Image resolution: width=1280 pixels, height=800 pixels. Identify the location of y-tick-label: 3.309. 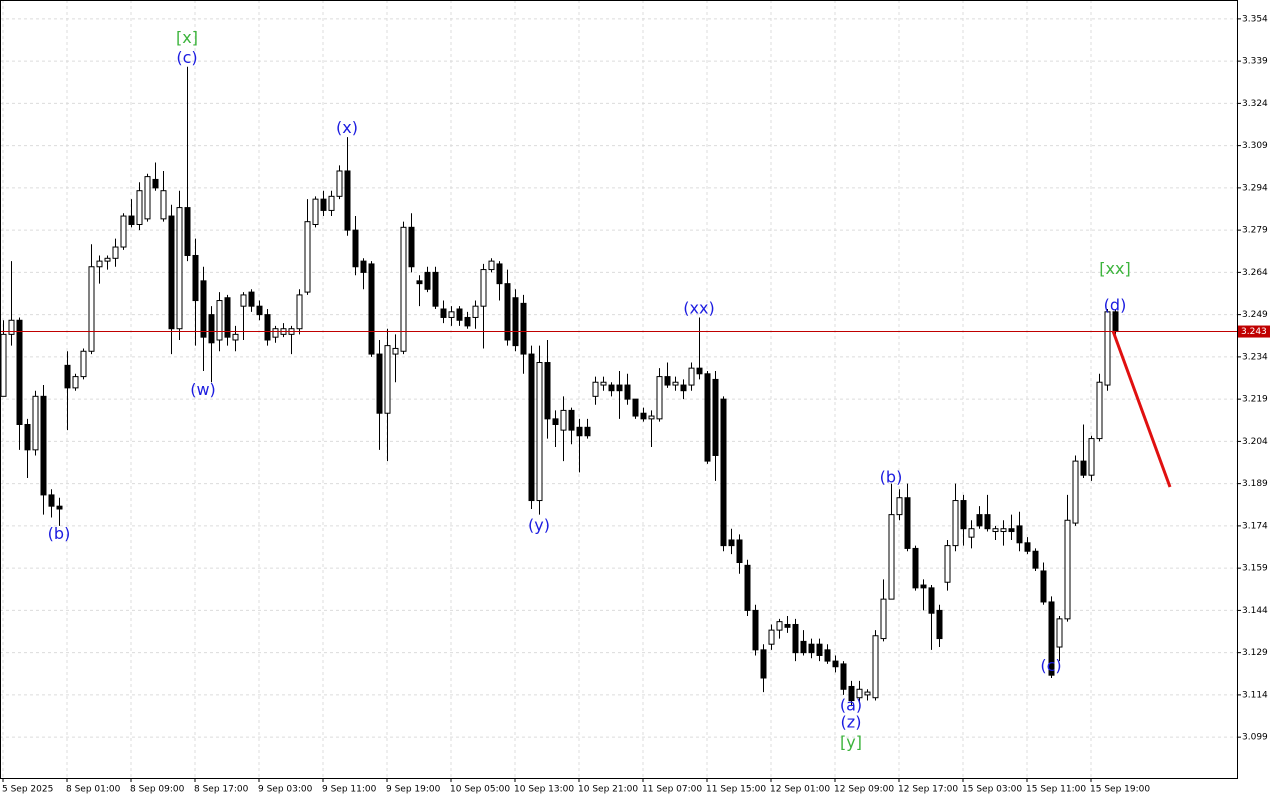
(1255, 146).